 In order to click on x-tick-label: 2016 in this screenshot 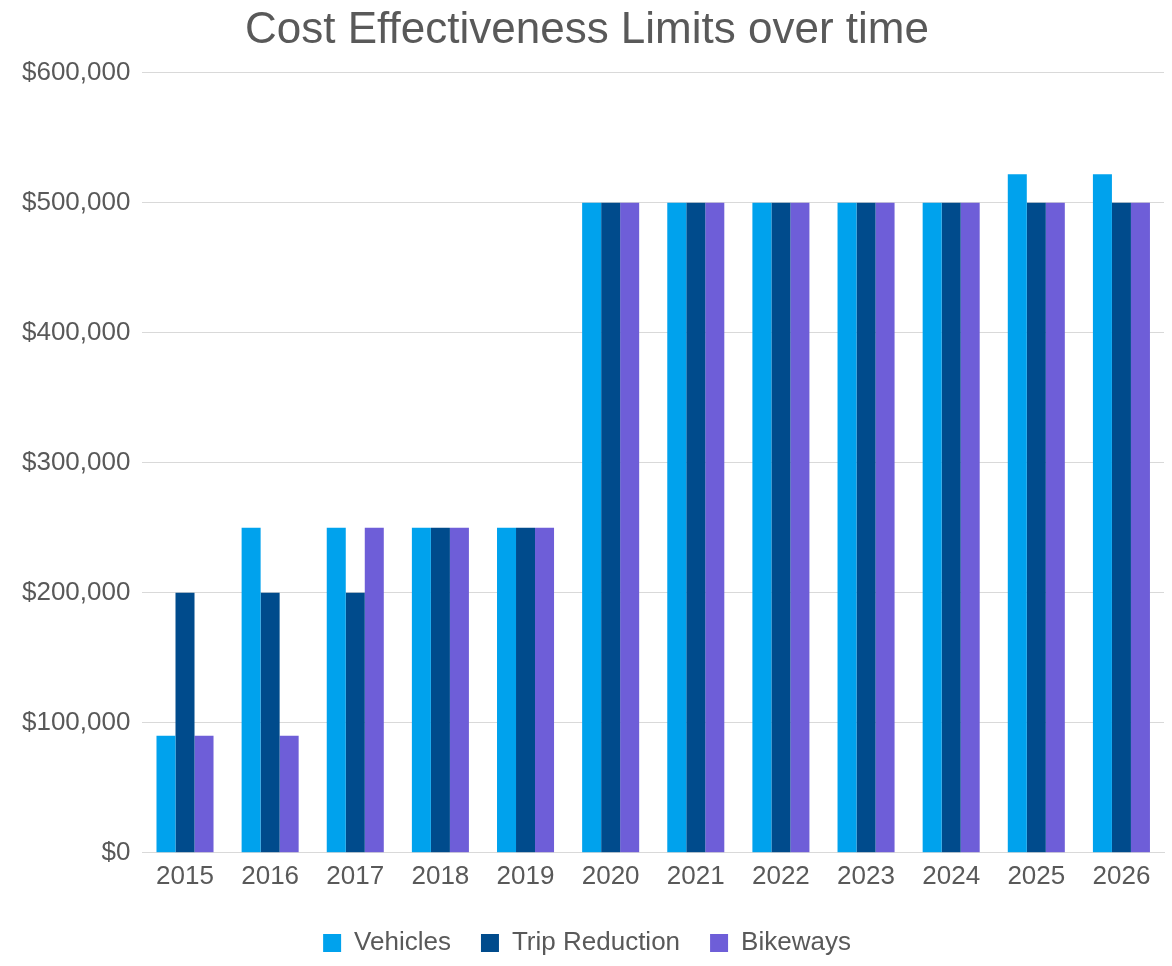, I will do `click(270, 874)`.